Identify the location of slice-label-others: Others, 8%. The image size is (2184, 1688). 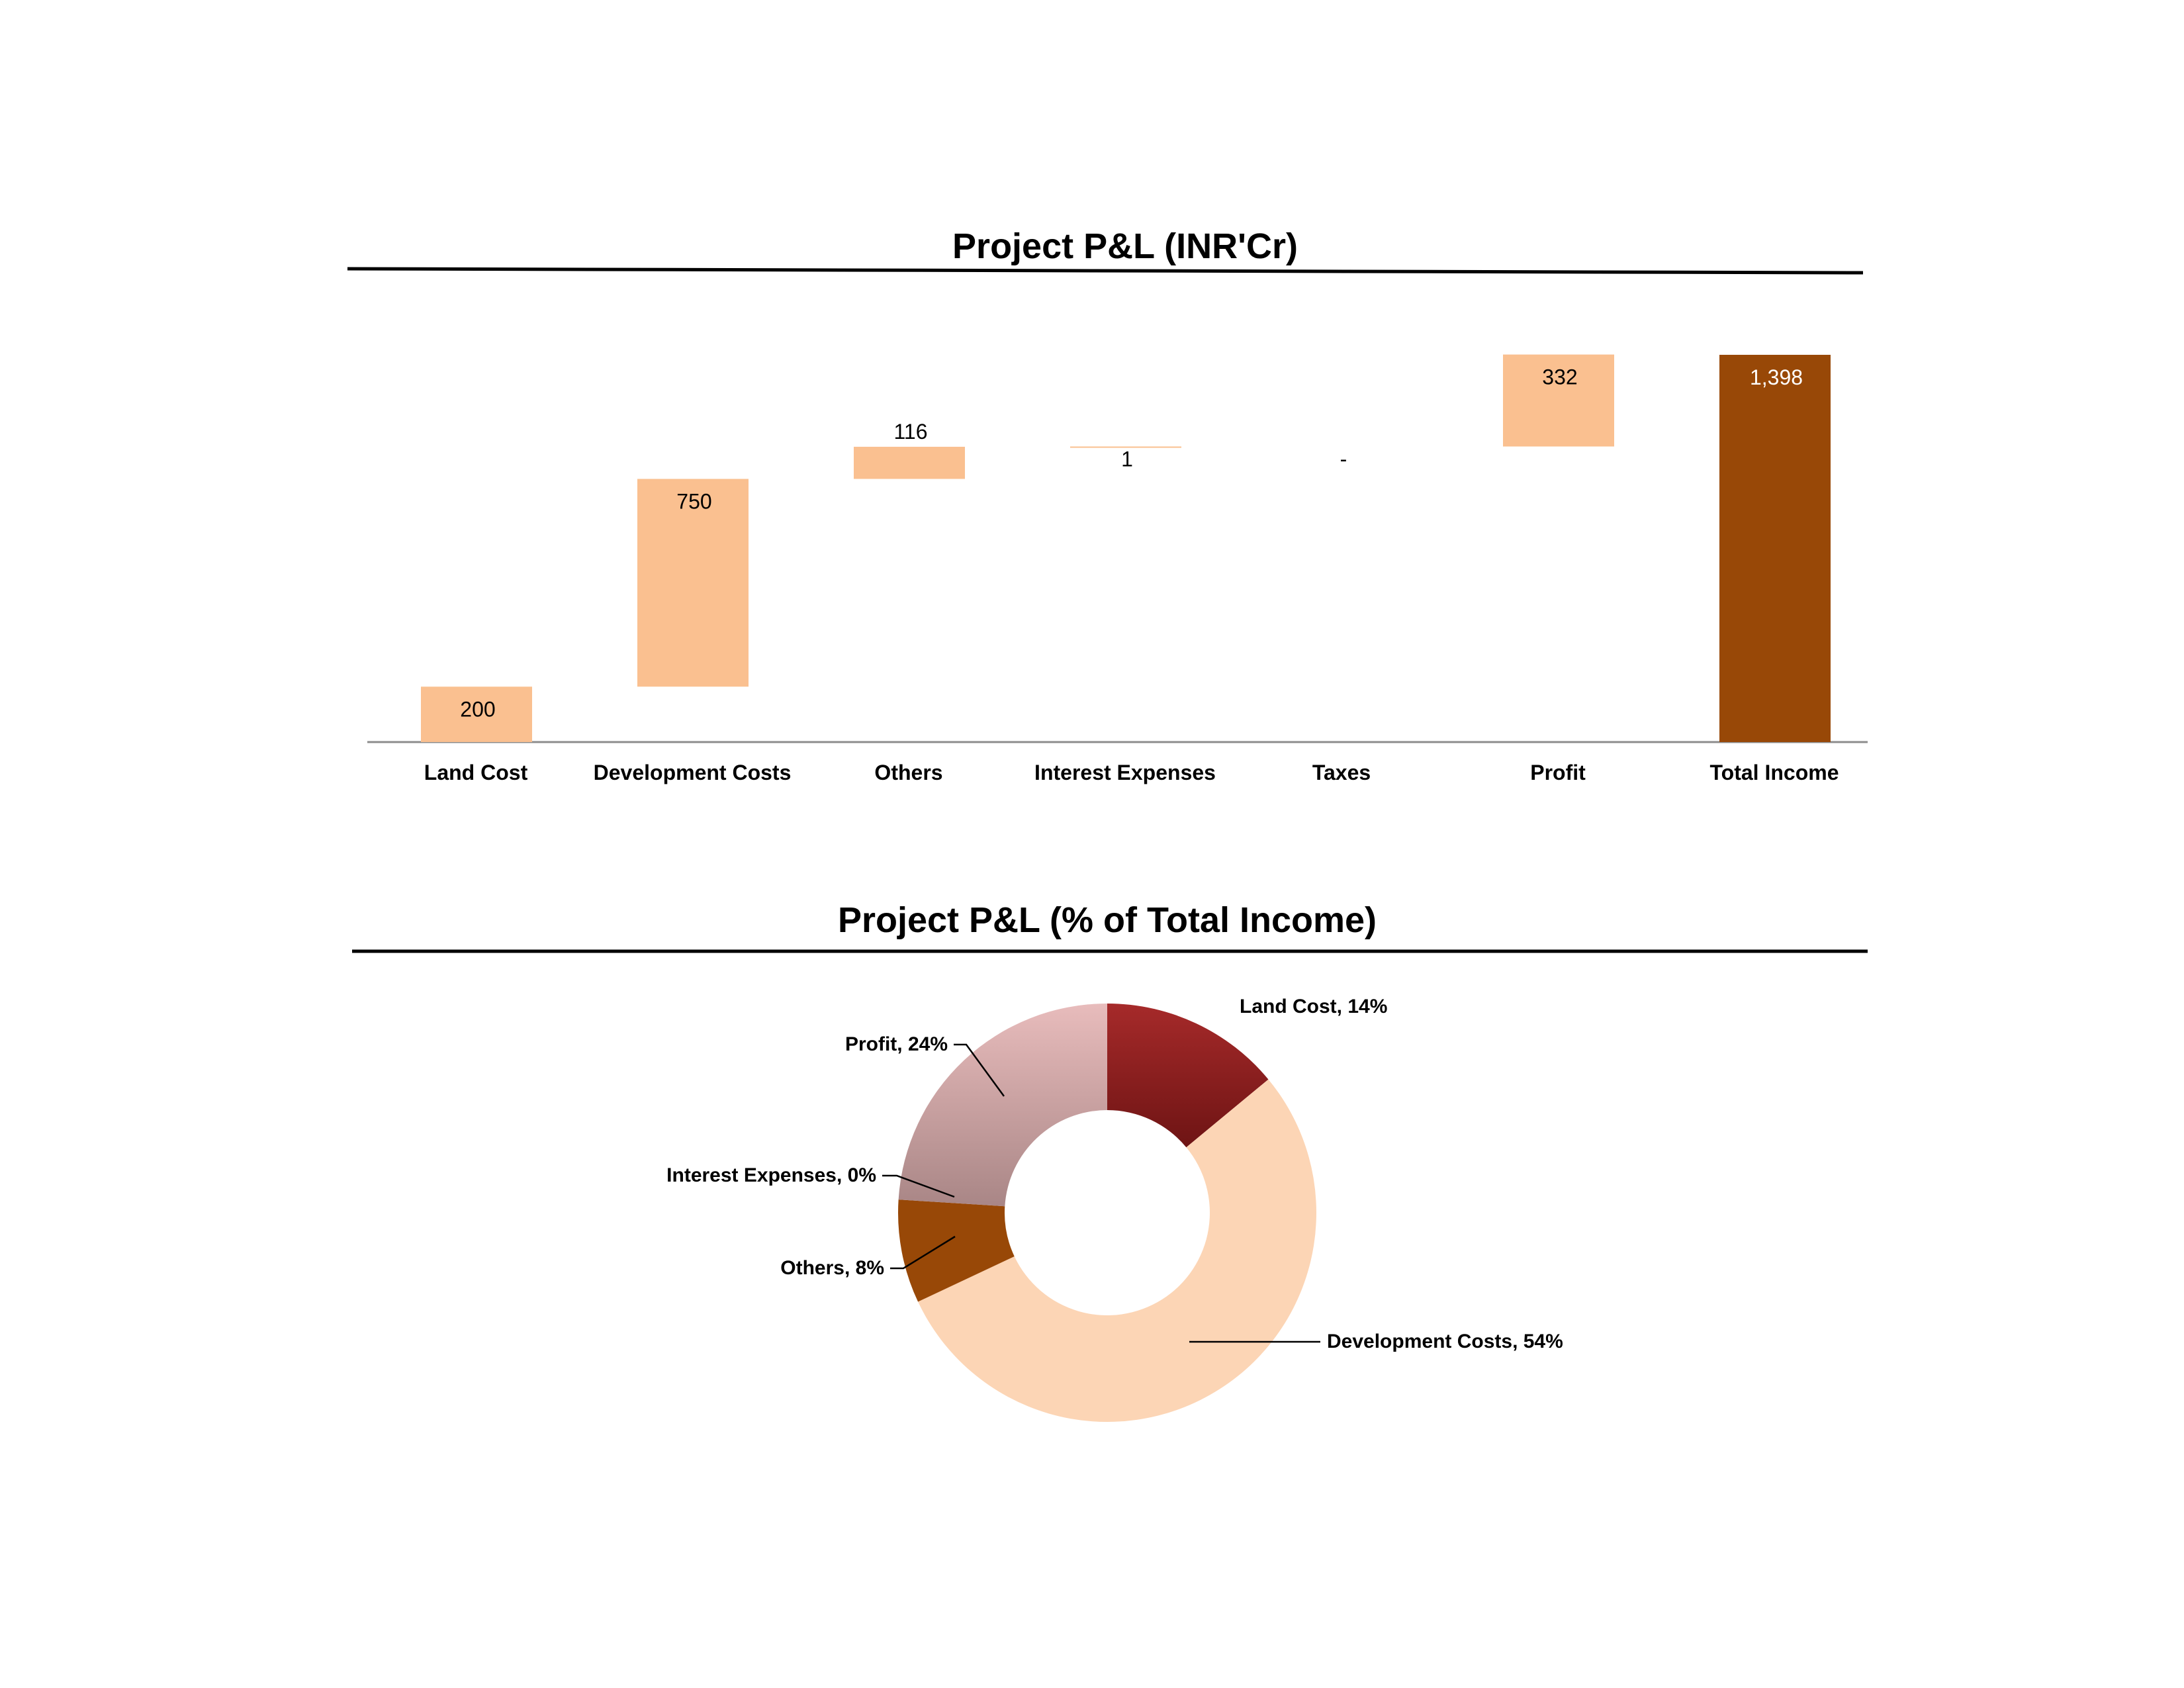
(832, 1268).